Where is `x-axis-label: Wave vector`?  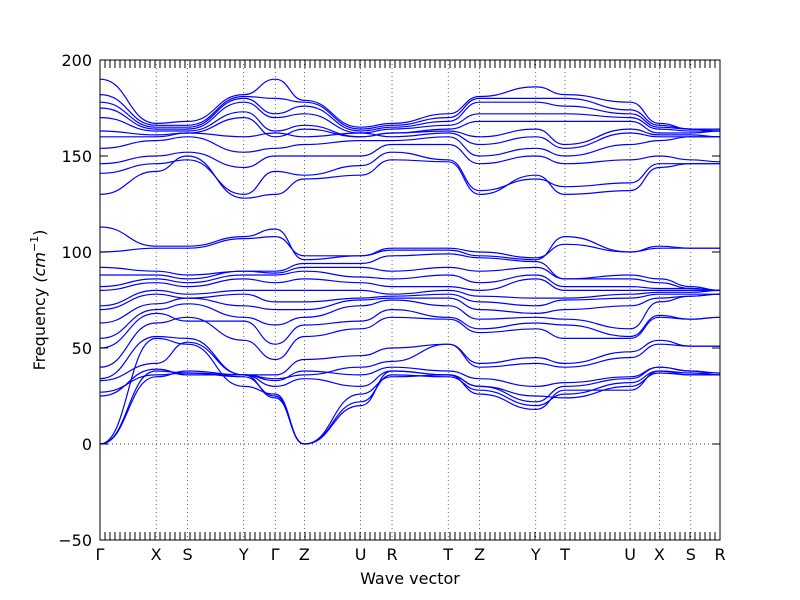 x-axis-label: Wave vector is located at coordinates (410, 578).